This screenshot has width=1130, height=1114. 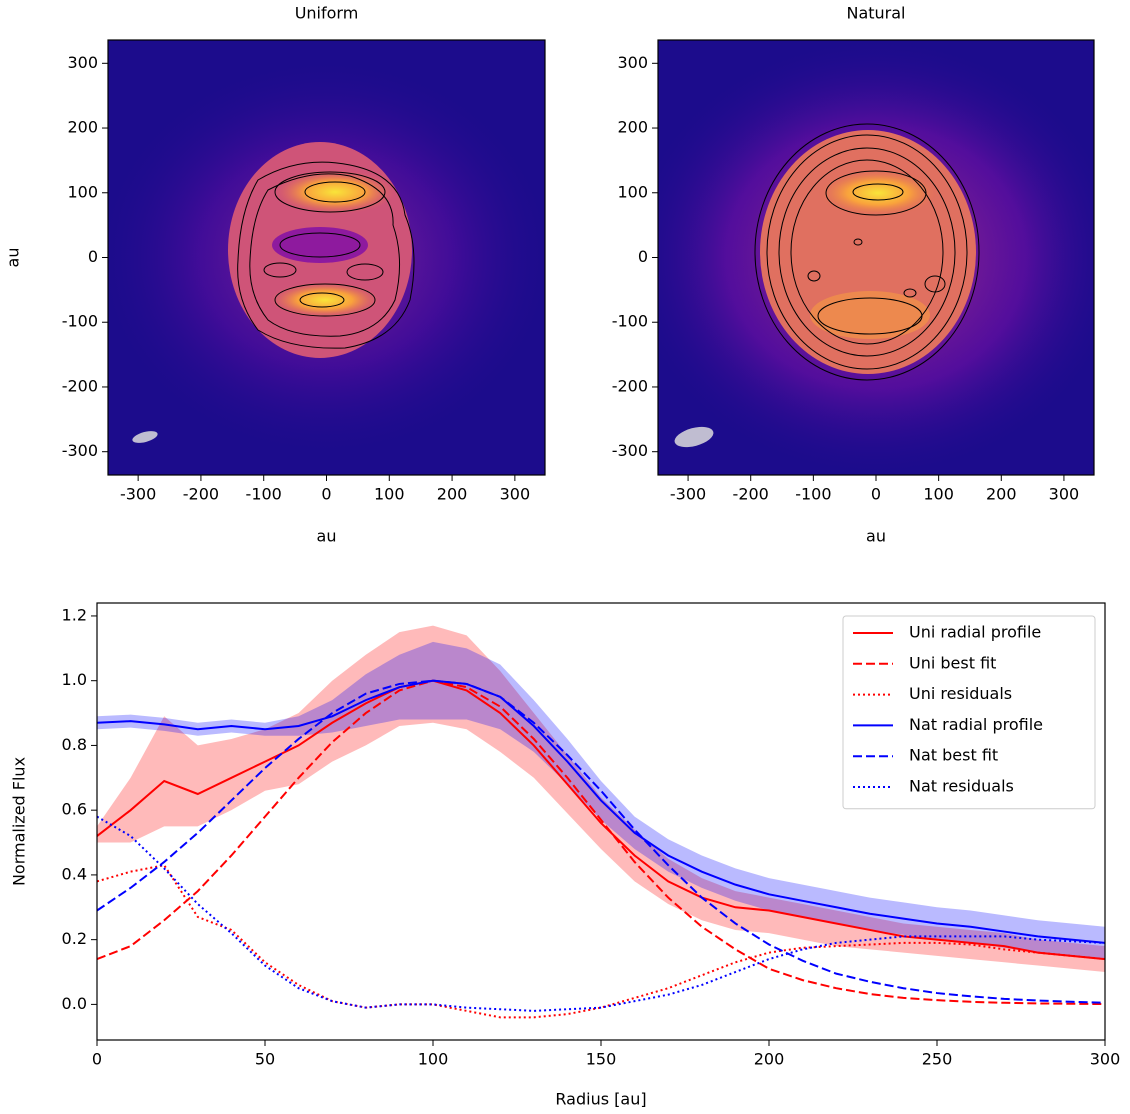 I want to click on x-axis-label: Radius [au], so click(x=600, y=1099).